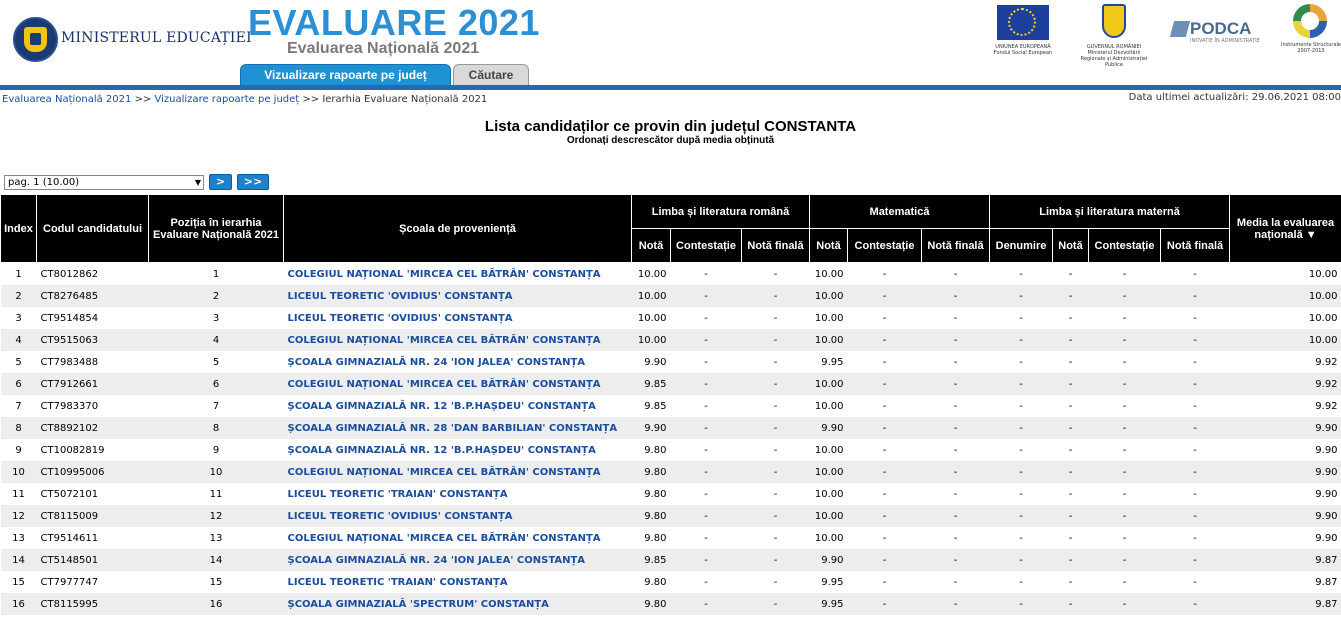 This screenshot has height=617, width=1341. Describe the element at coordinates (227, 99) in the screenshot. I see `breadcrumb-county-reports-link: Vizualizare rapoarte pe județ` at that location.